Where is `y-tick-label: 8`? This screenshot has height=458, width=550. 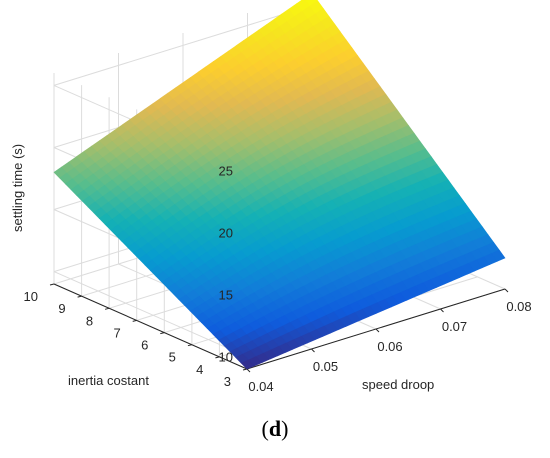 y-tick-label: 8 is located at coordinates (89, 320).